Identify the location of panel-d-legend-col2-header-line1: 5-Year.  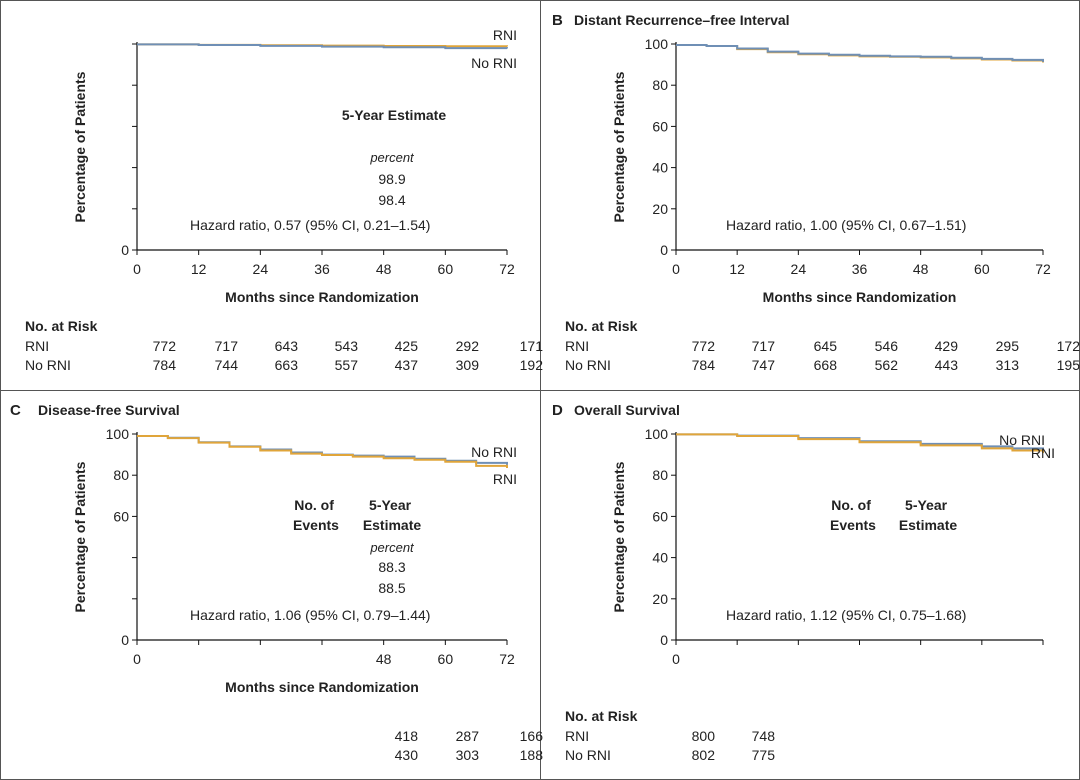
(926, 505).